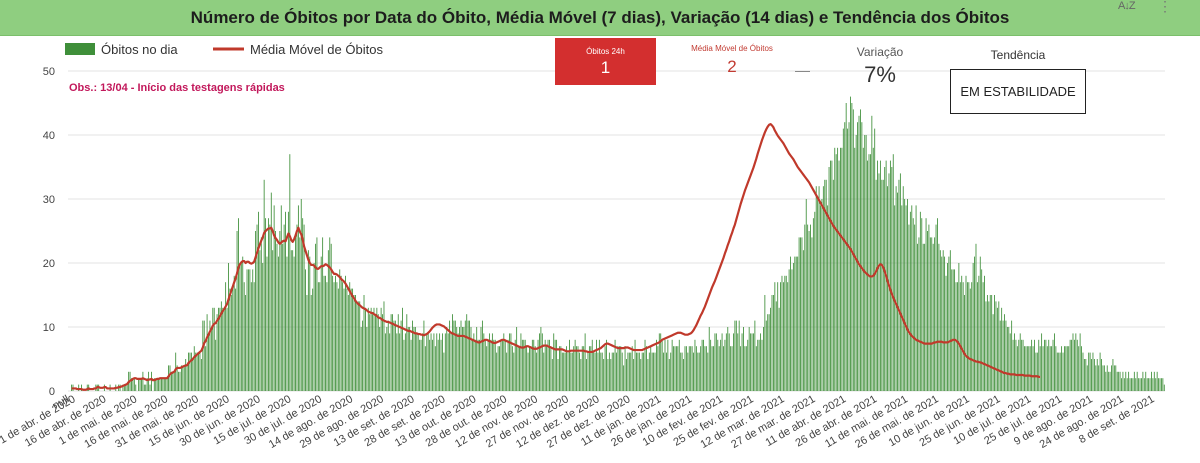 The image size is (1200, 463). Describe the element at coordinates (316, 49) in the screenshot. I see `legend-label-line: Média Móvel de Óbitos` at that location.